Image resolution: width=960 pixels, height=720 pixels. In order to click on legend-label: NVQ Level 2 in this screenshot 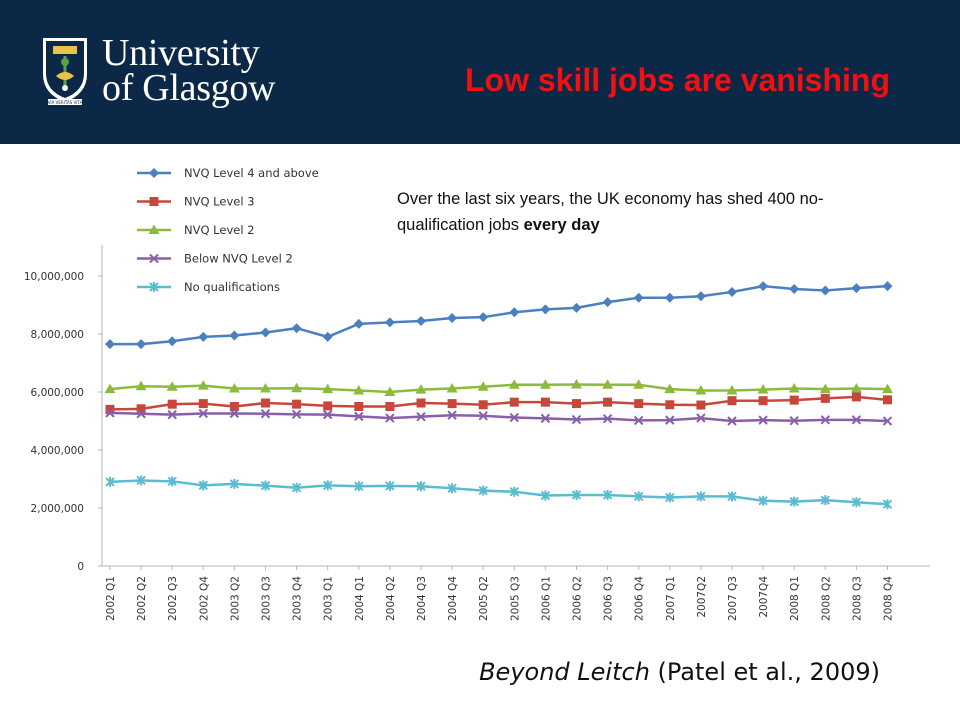, I will do `click(219, 230)`.